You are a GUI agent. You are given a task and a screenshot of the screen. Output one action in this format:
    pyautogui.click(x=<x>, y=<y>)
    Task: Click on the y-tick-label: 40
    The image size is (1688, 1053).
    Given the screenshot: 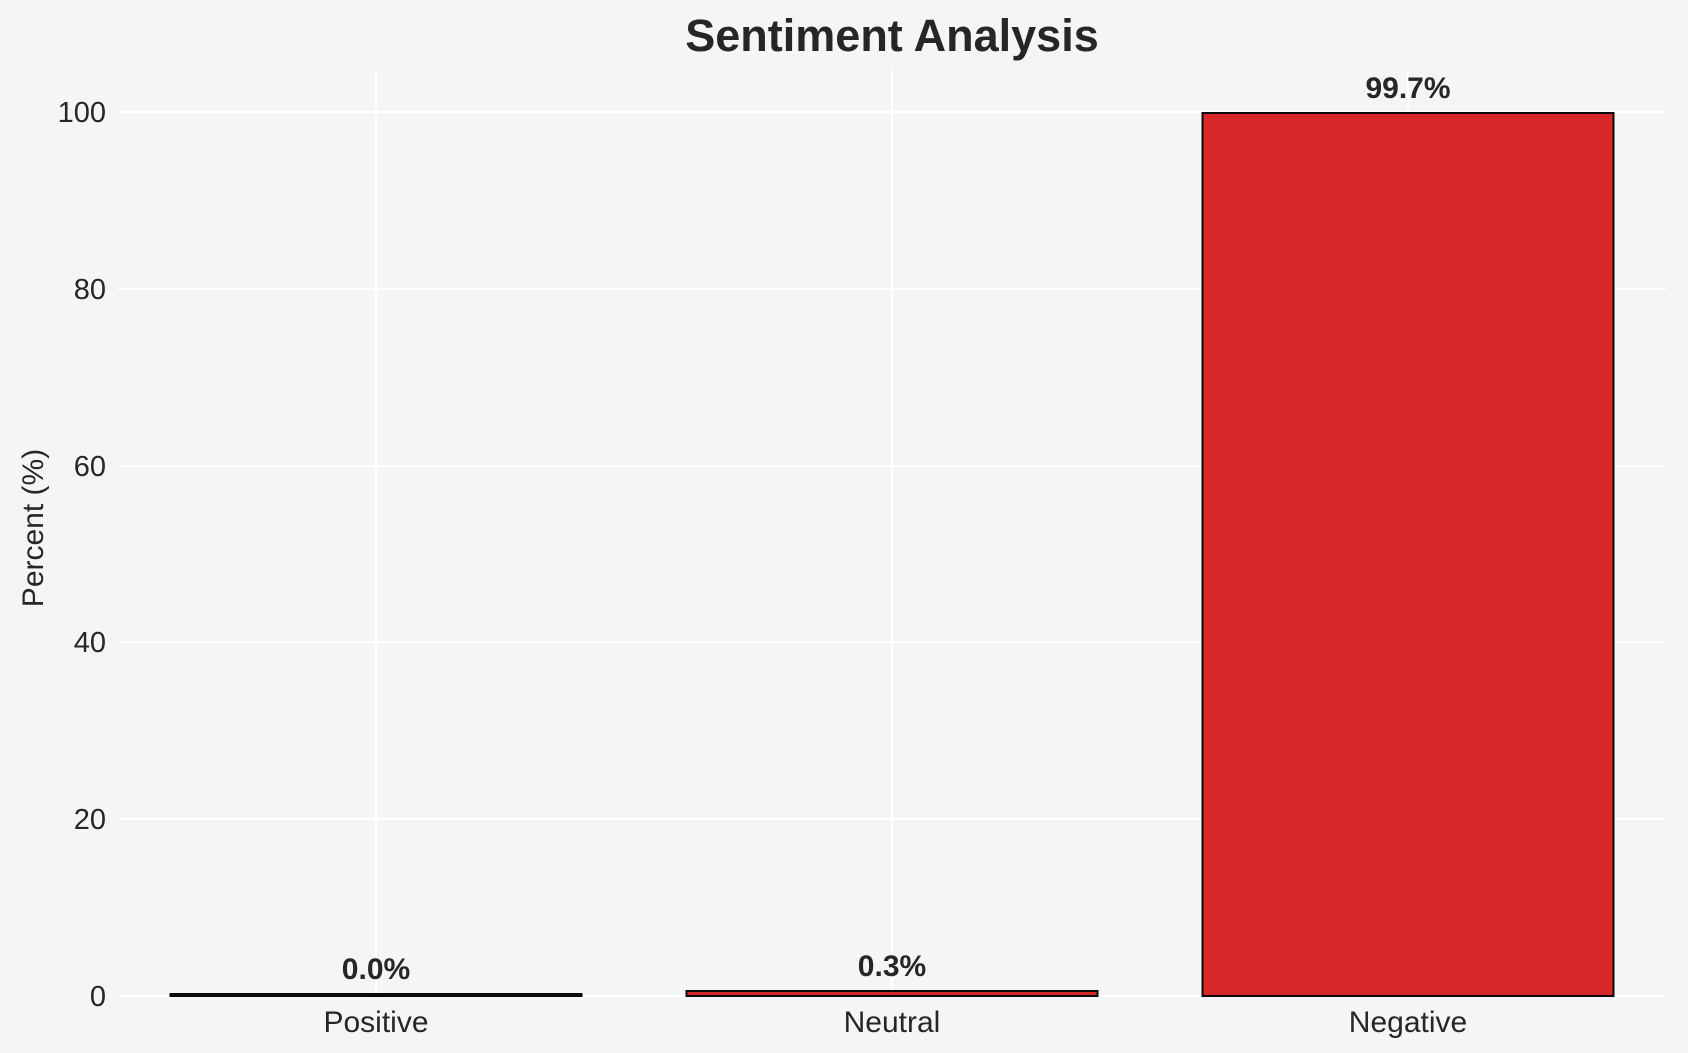 What is the action you would take?
    pyautogui.click(x=89, y=643)
    